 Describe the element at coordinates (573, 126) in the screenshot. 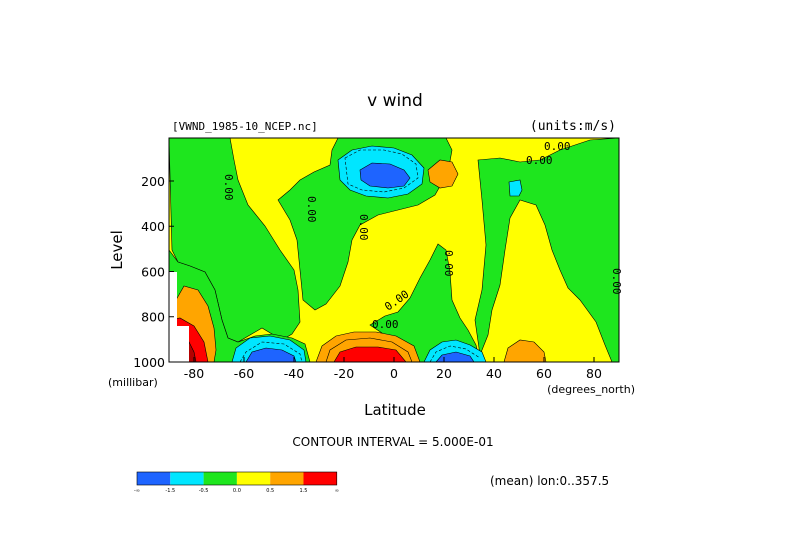

I see `units-label: (units:m/s)` at that location.